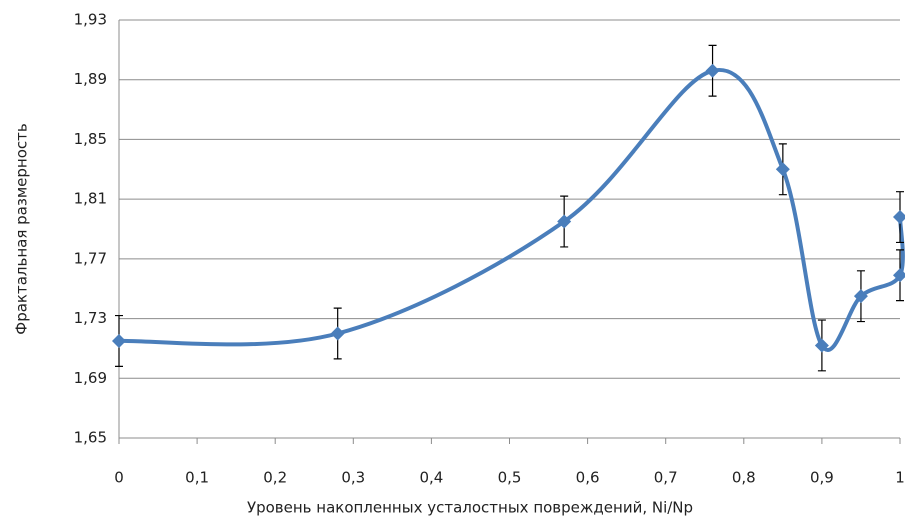  I want to click on x-tick-label: 0,3, so click(353, 478).